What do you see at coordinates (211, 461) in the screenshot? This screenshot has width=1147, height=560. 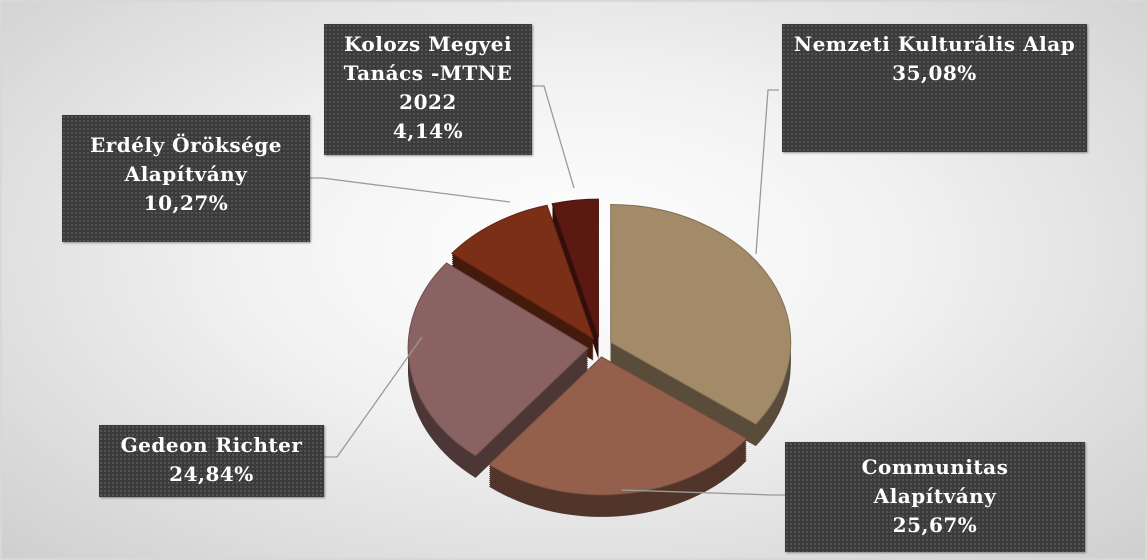 I see `data-label: Gedeon Richter 24,84%` at bounding box center [211, 461].